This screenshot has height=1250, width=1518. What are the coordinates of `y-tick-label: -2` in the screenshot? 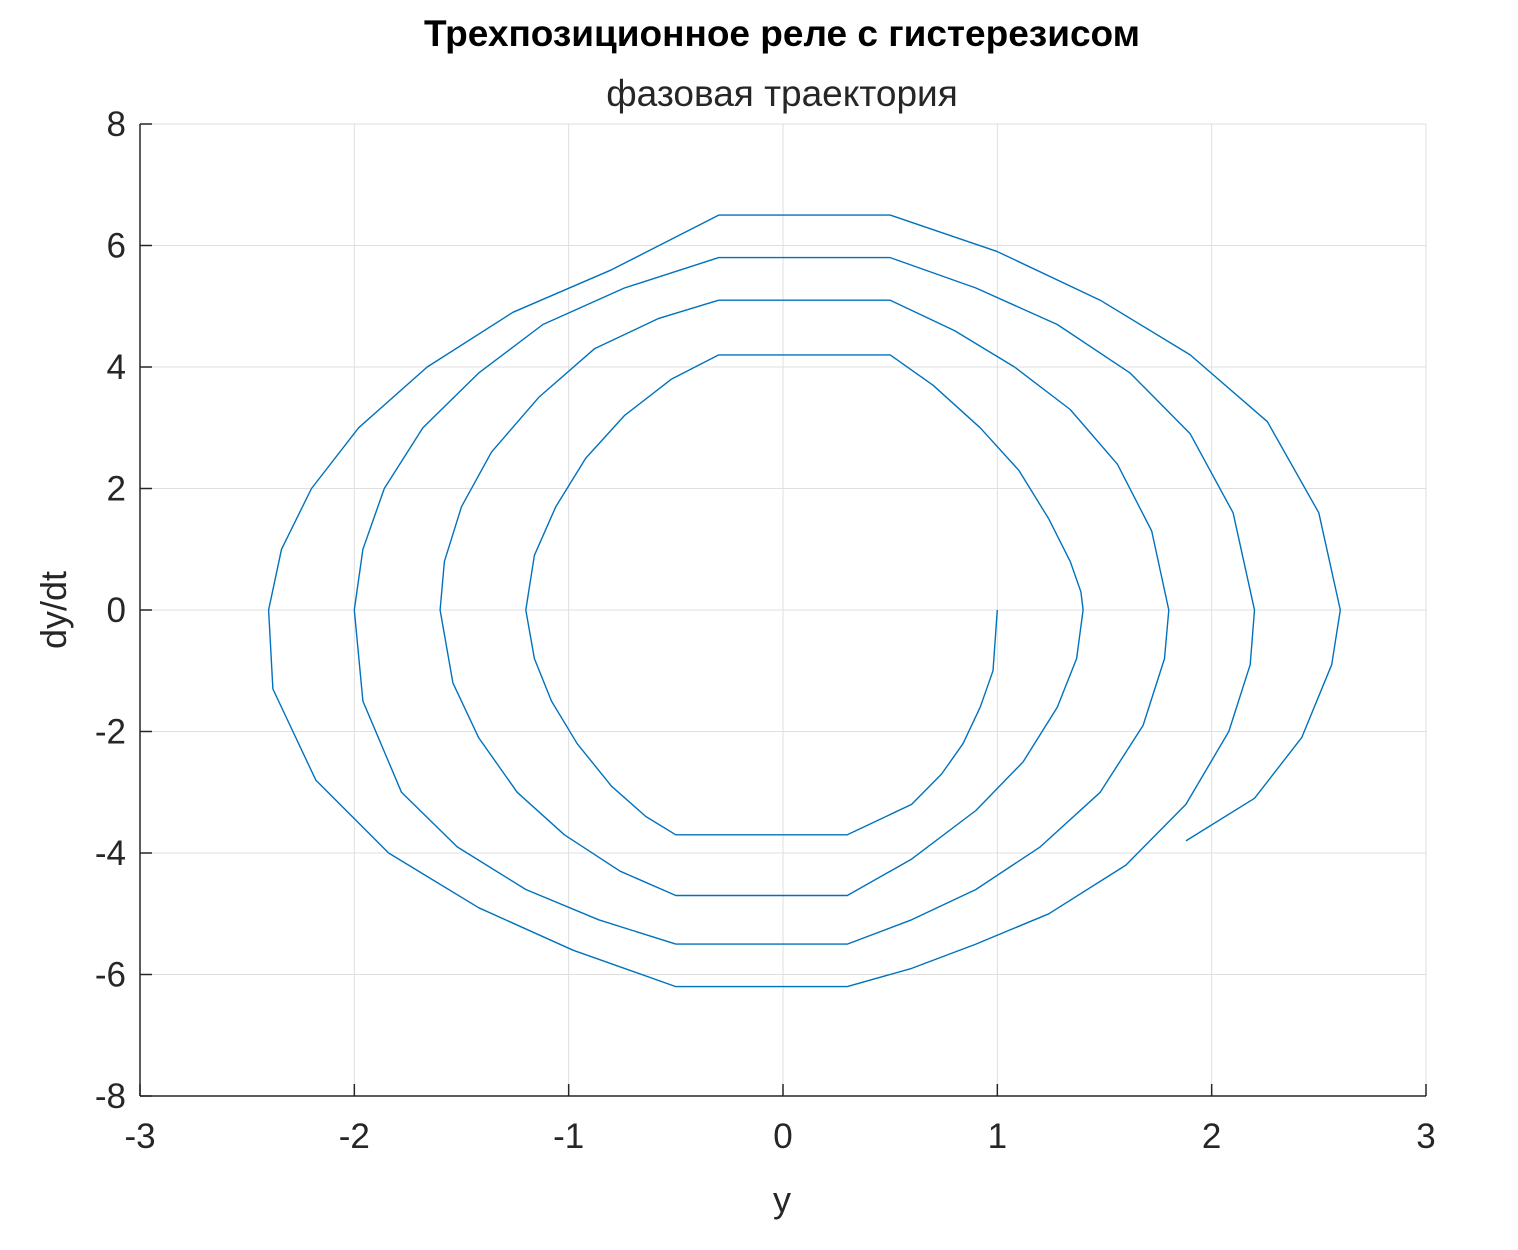 It's located at (110, 732).